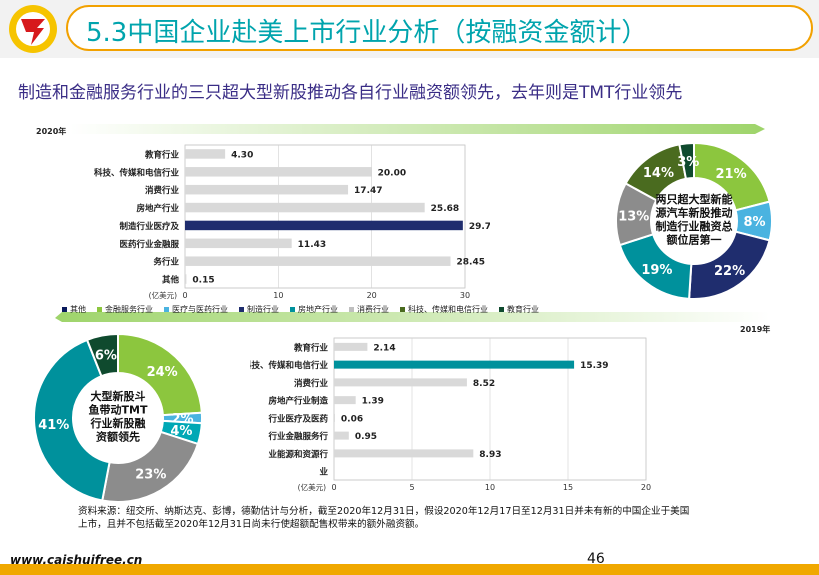  Describe the element at coordinates (181, 431) in the screenshot. I see `slice-label: 4%` at that location.